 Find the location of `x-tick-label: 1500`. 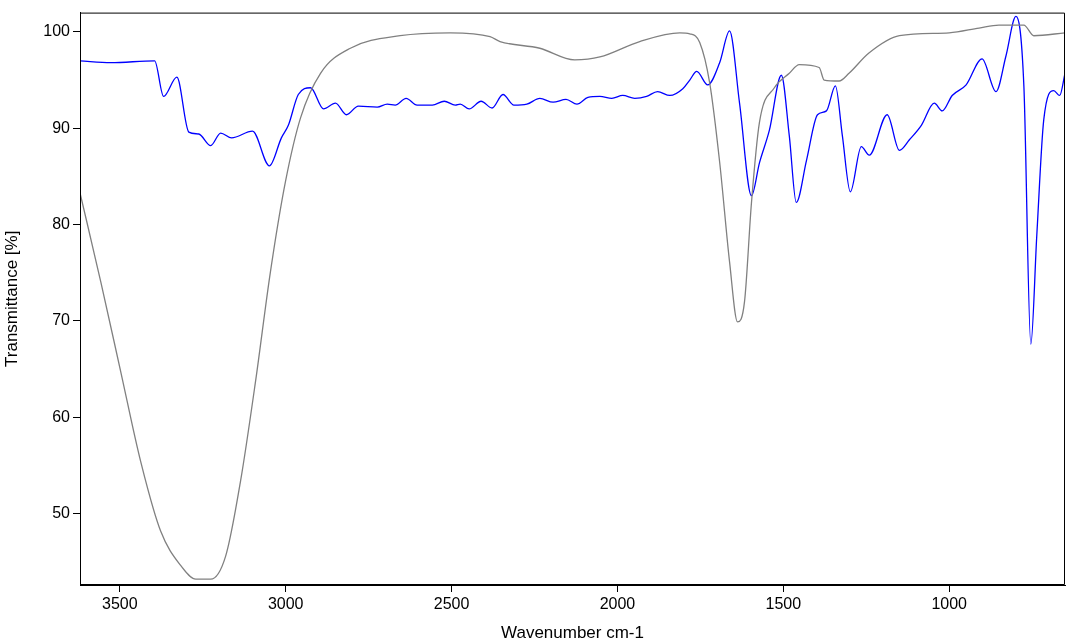

x-tick-label: 1500 is located at coordinates (783, 604).